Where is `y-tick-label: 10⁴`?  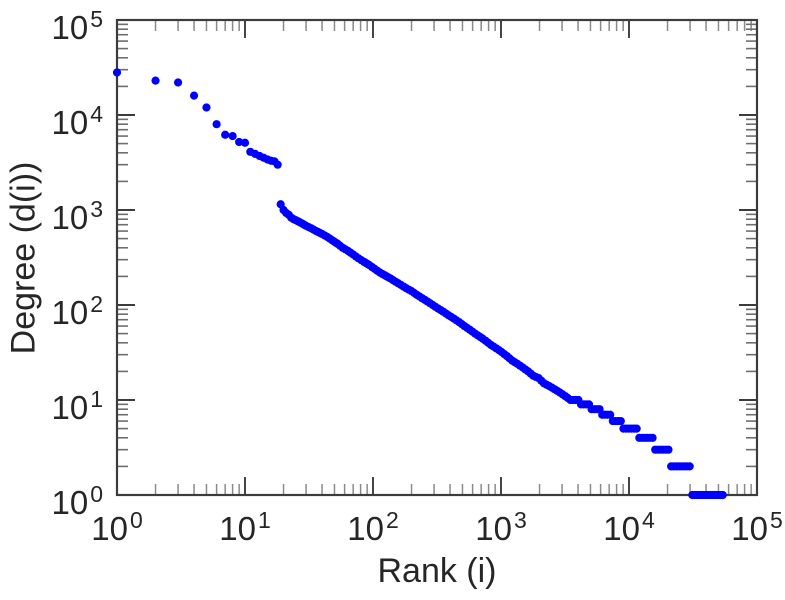
y-tick-label: 10⁴ is located at coordinates (77, 121).